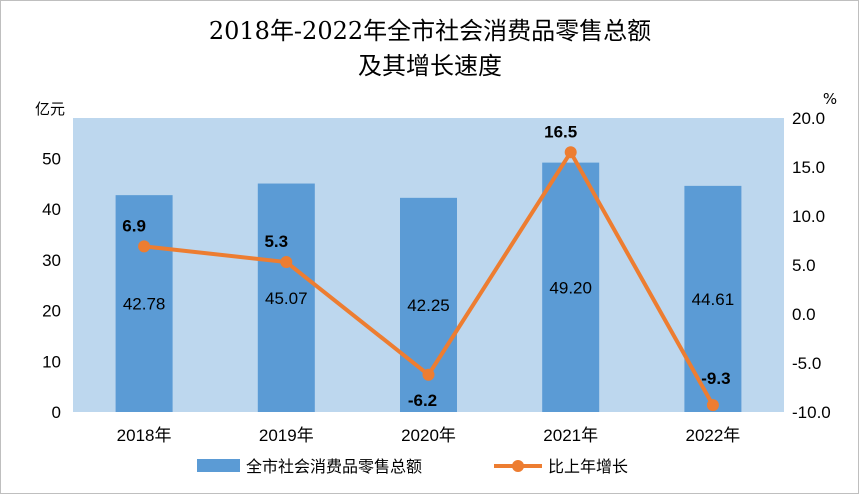 The width and height of the screenshot is (859, 495). I want to click on legend-bar-swatch, so click(218, 465).